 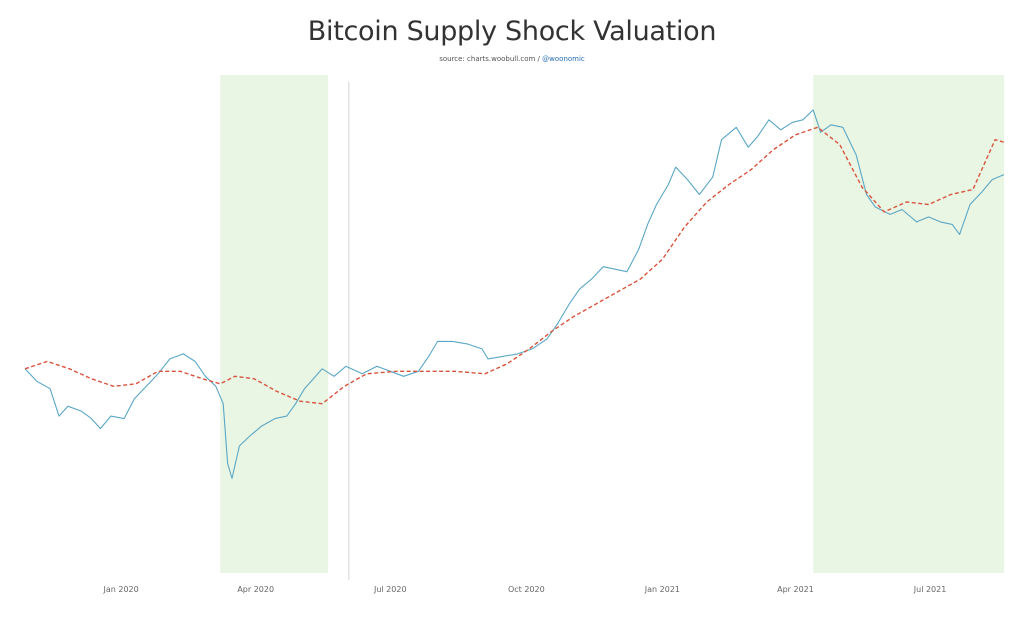 What do you see at coordinates (563, 59) in the screenshot?
I see `source-handle-link: @woonomic` at bounding box center [563, 59].